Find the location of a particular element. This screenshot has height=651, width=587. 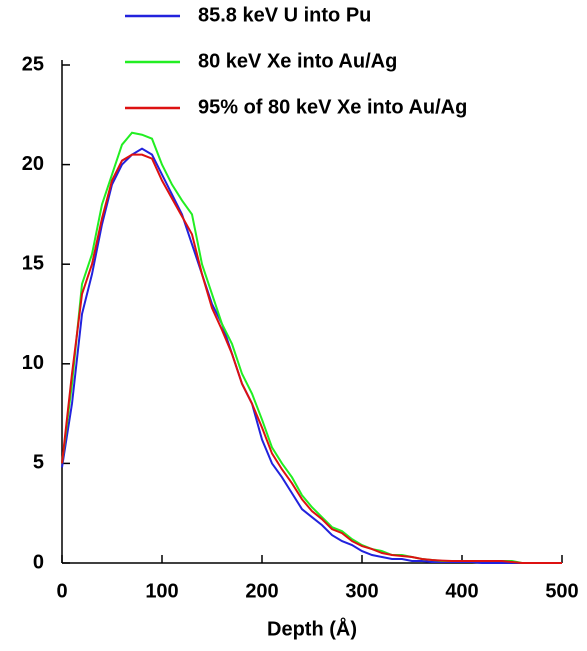

x-tick-label: 300 is located at coordinates (361, 591).